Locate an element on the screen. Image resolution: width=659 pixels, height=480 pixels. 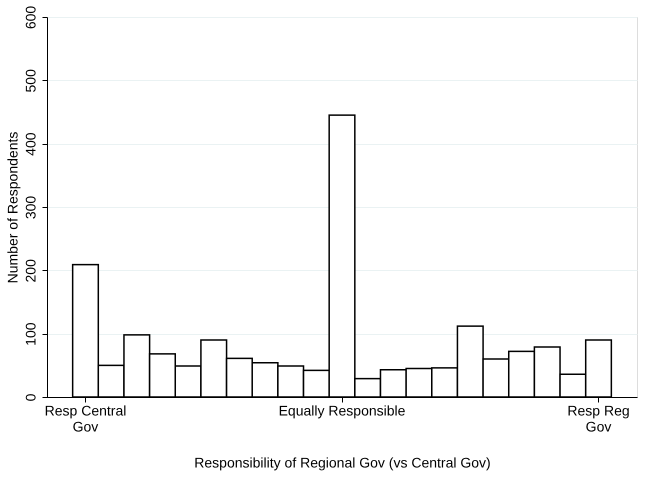
x-axis-title: Responsibility of Regional Gov (vs Central Gov) is located at coordinates (342, 462).